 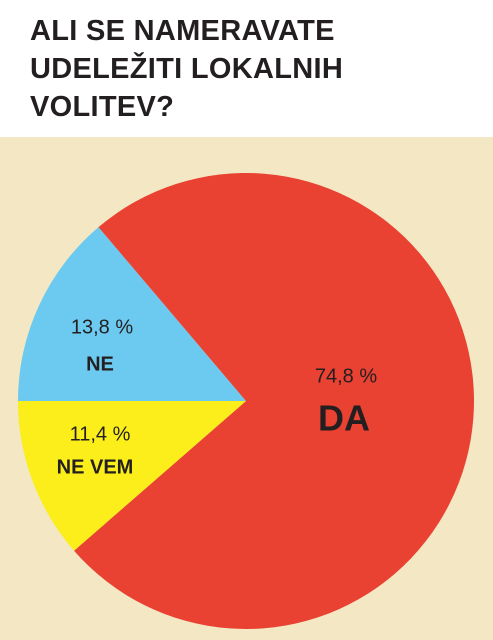 What do you see at coordinates (346, 376) in the screenshot?
I see `value-label: 74,8 %` at bounding box center [346, 376].